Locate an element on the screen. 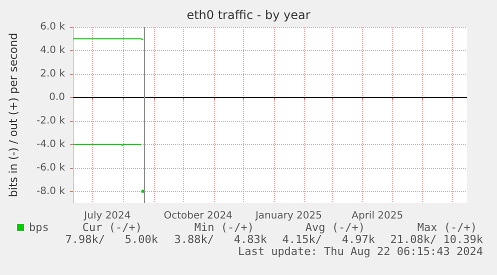 The width and height of the screenshot is (497, 275). y-tick-label: 2.0 k is located at coordinates (53, 74).